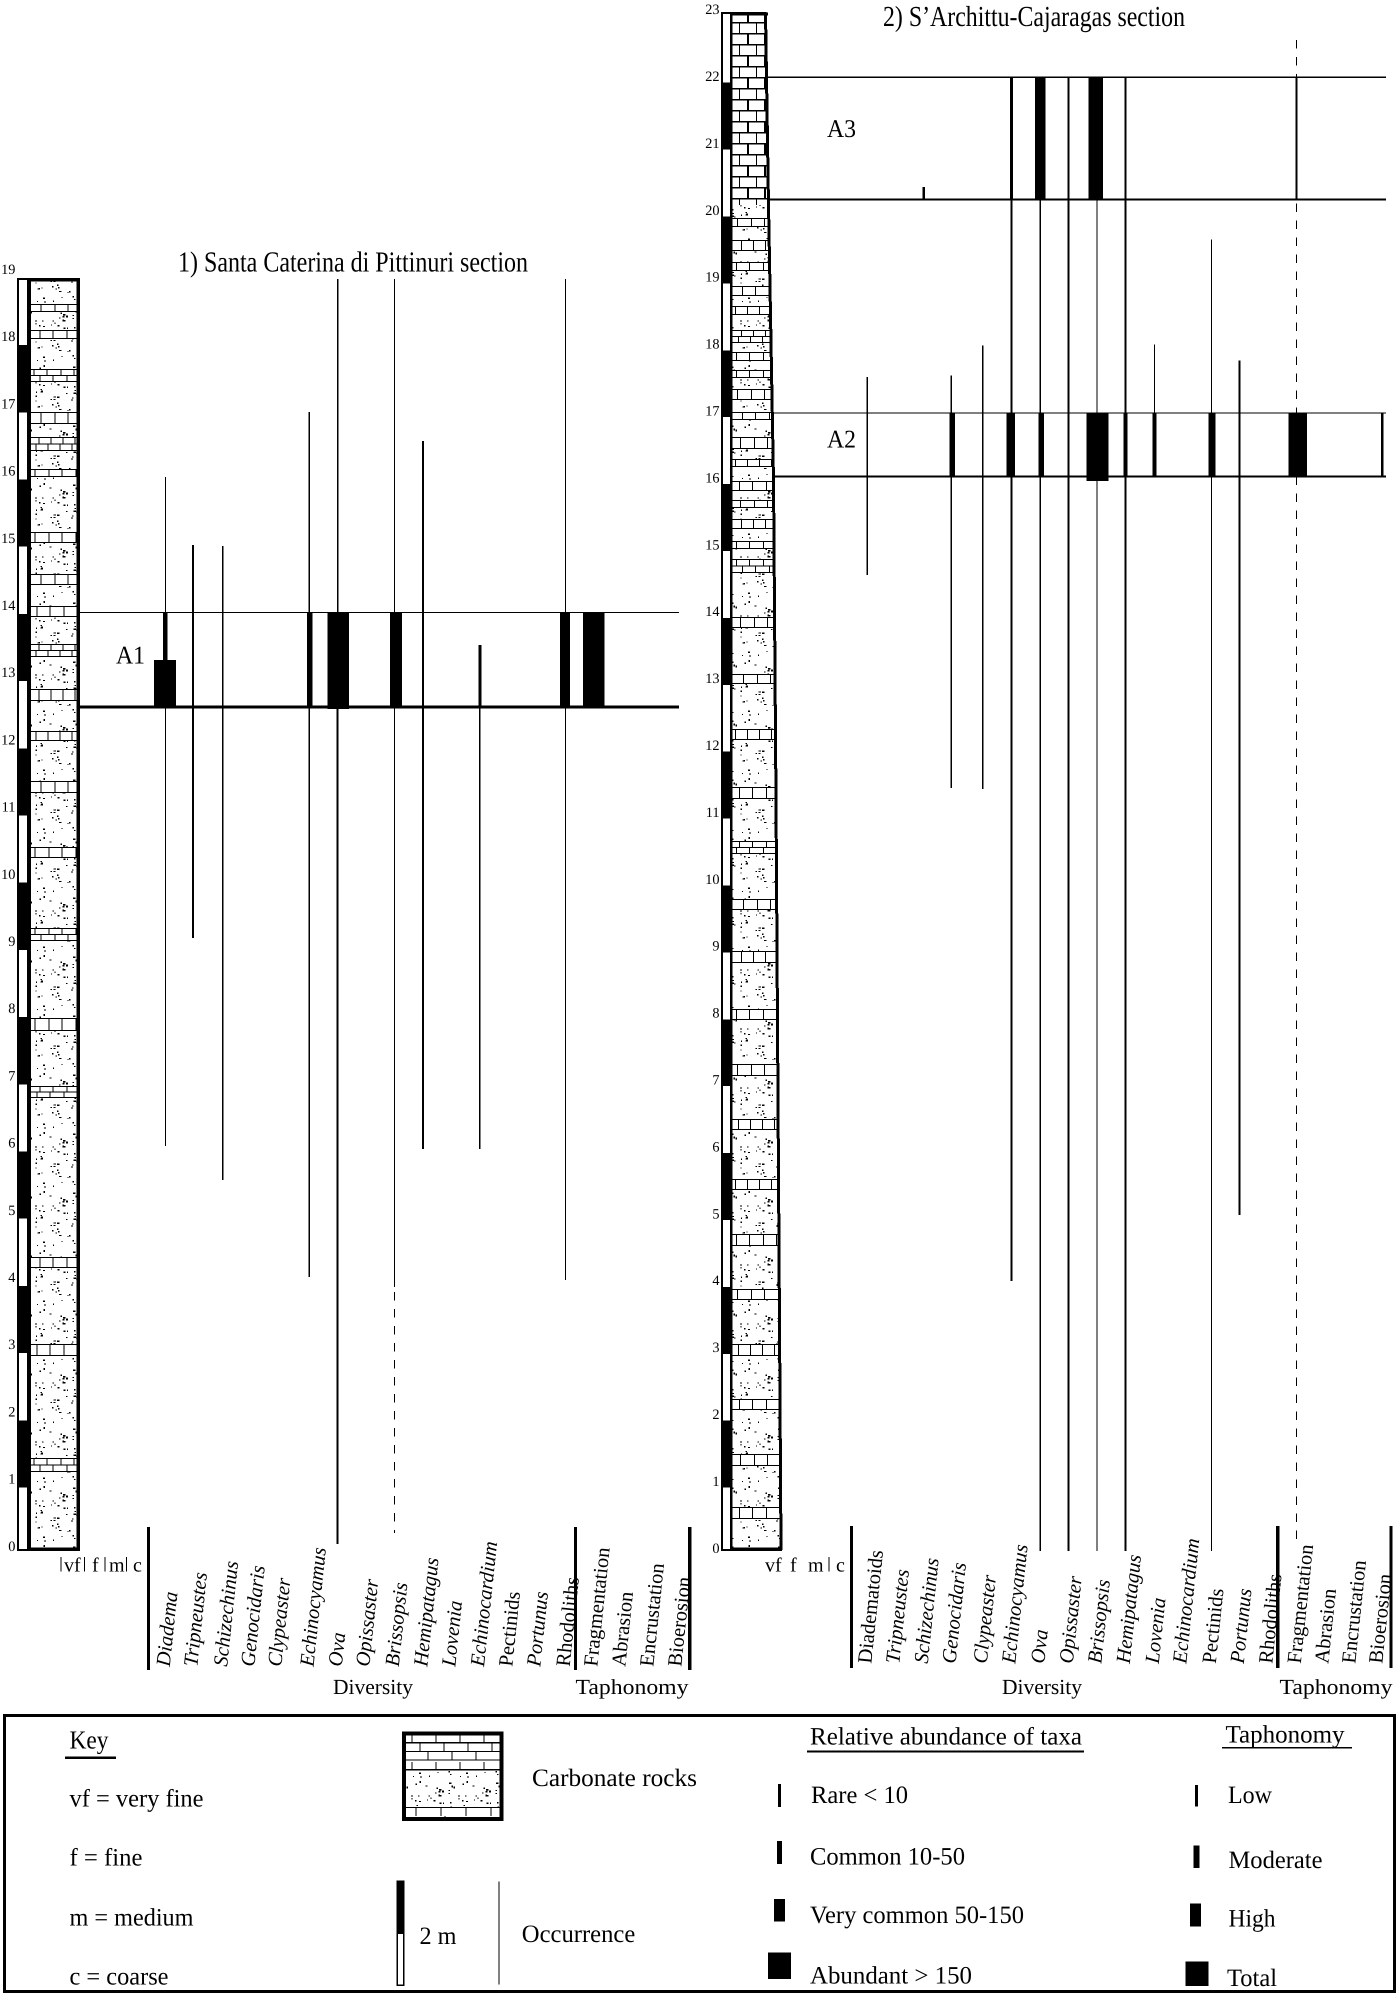  Describe the element at coordinates (132, 1918) in the screenshot. I see `svg-text: m = medium` at that location.